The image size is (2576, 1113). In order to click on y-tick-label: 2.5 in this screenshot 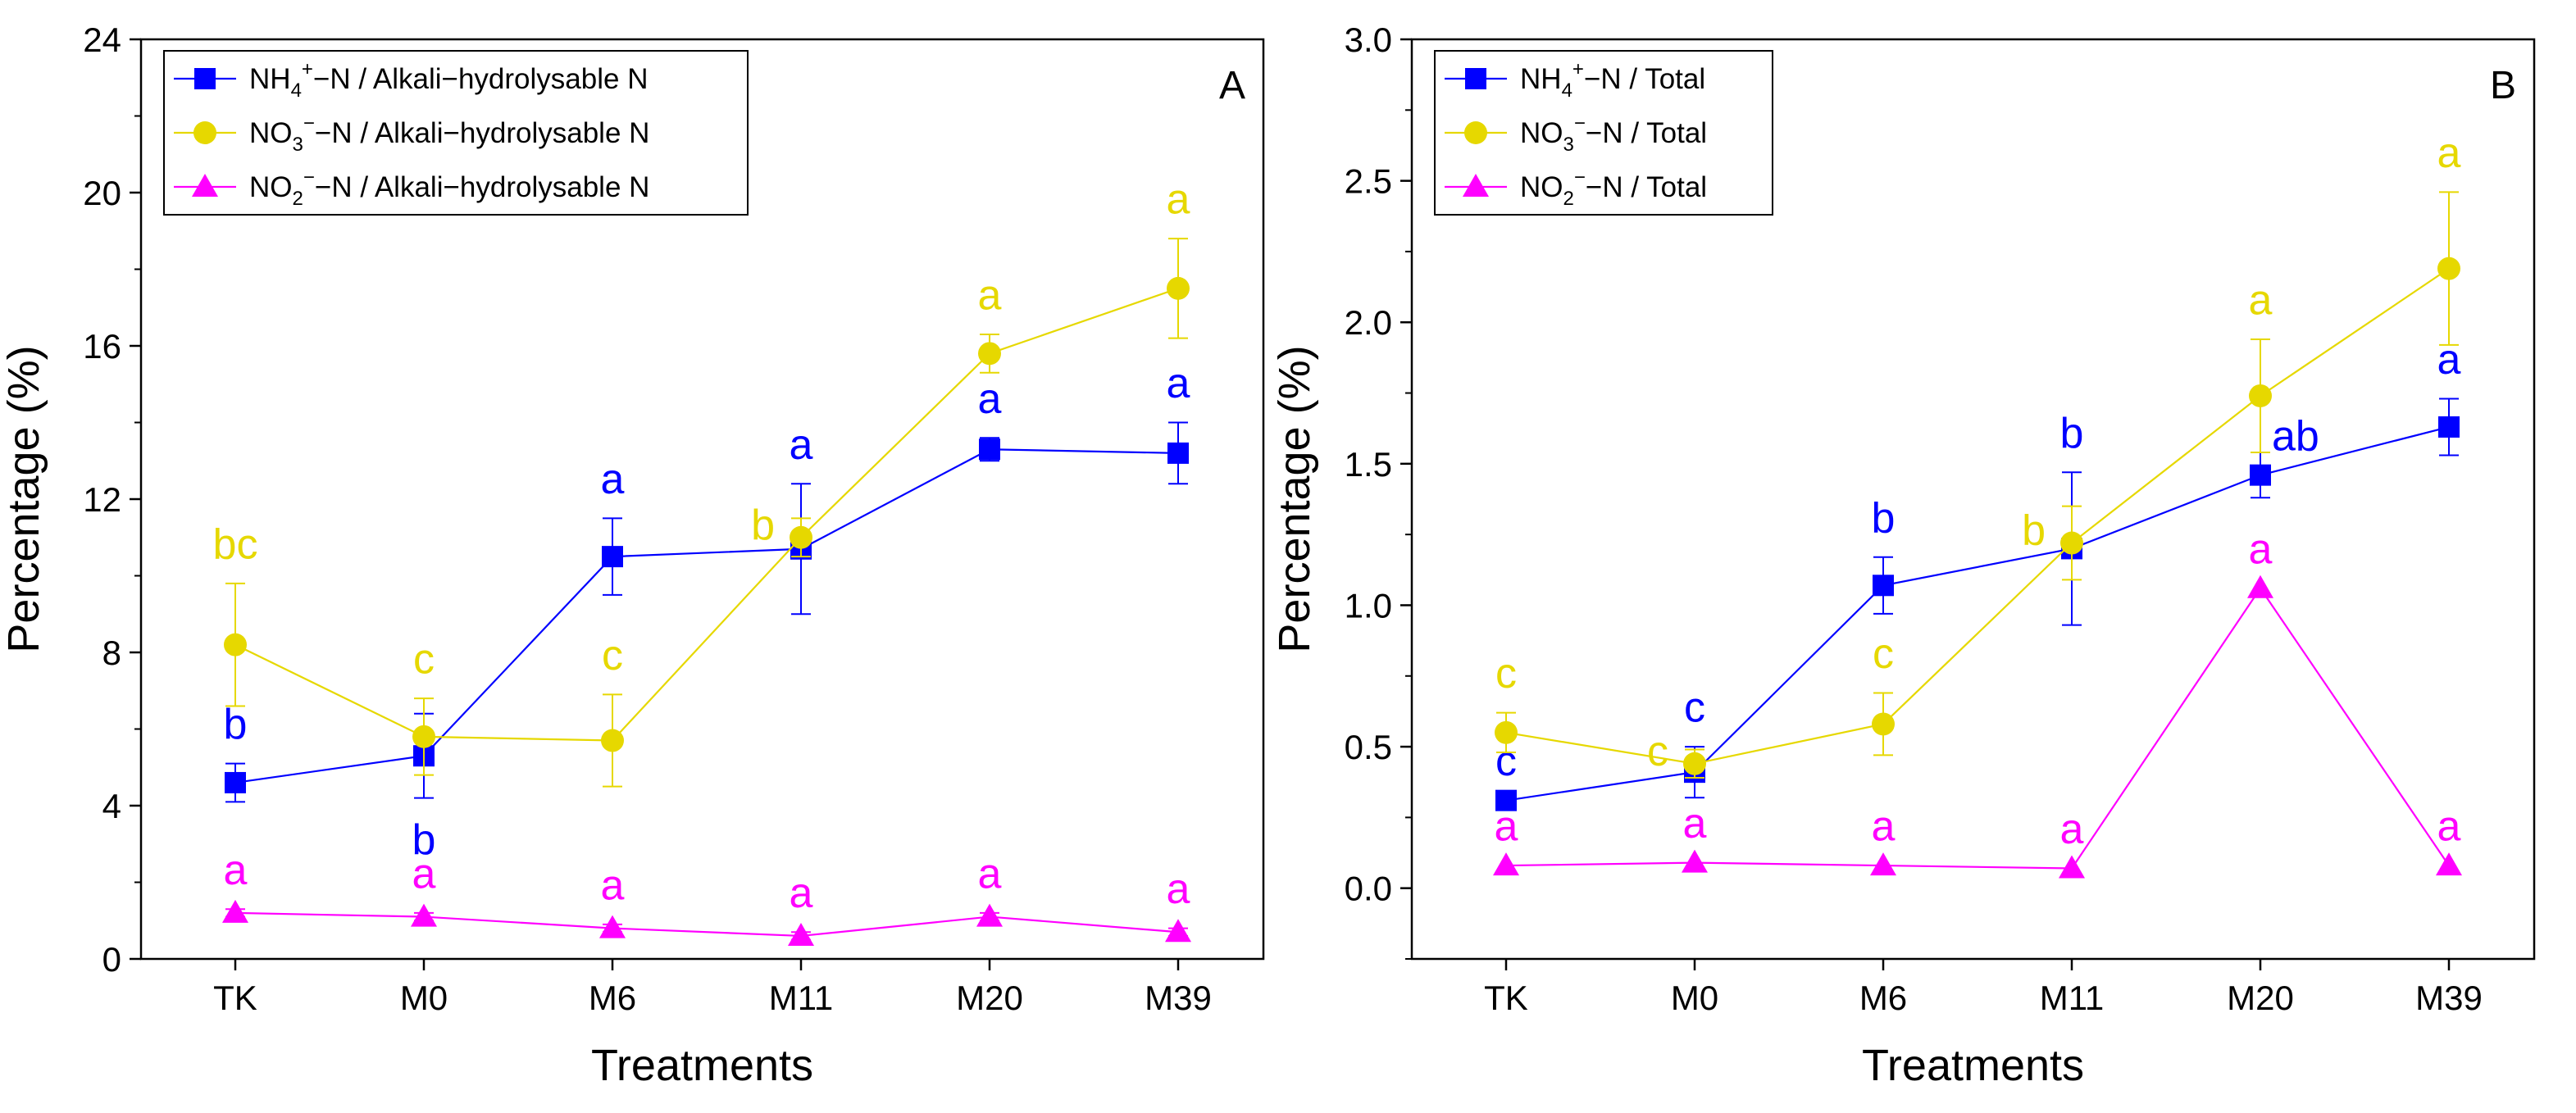, I will do `click(1368, 181)`.